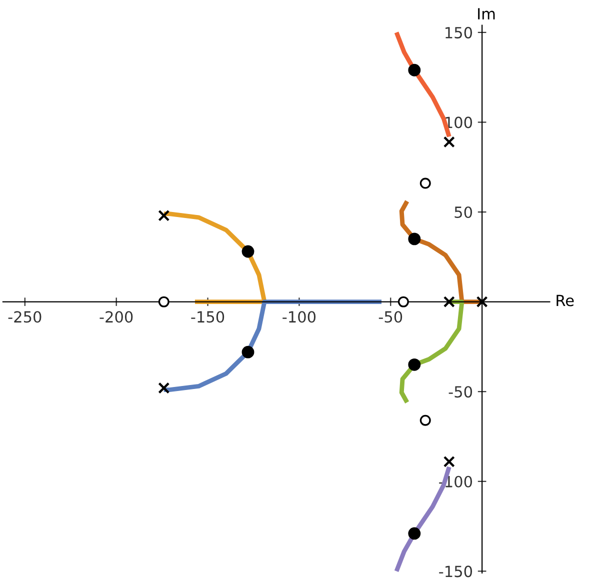 This screenshot has width=593, height=579. What do you see at coordinates (25, 317) in the screenshot?
I see `x-tick-label: -250` at bounding box center [25, 317].